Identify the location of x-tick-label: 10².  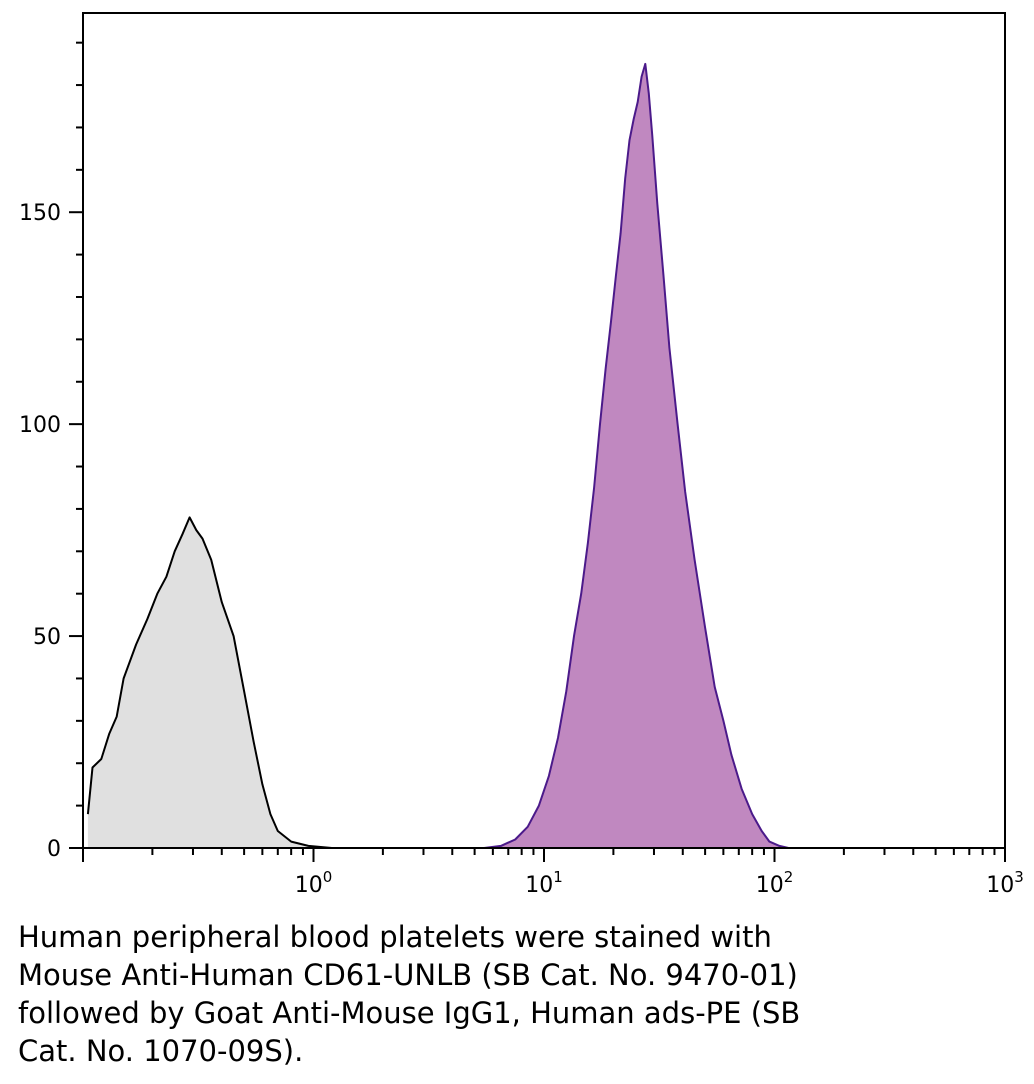
(775, 883).